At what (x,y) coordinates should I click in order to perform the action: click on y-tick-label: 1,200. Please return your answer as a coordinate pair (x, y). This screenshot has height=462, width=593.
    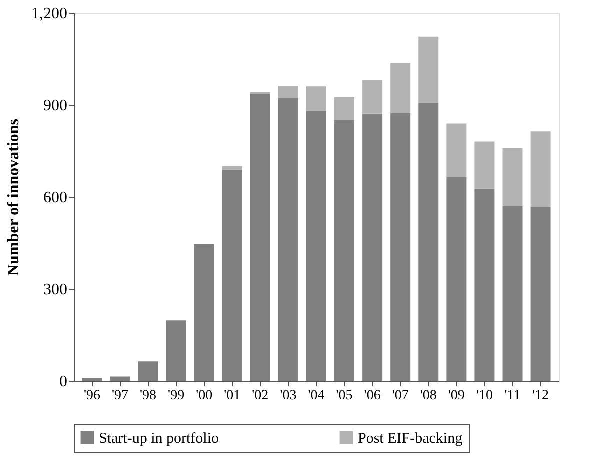
    Looking at the image, I should click on (50, 14).